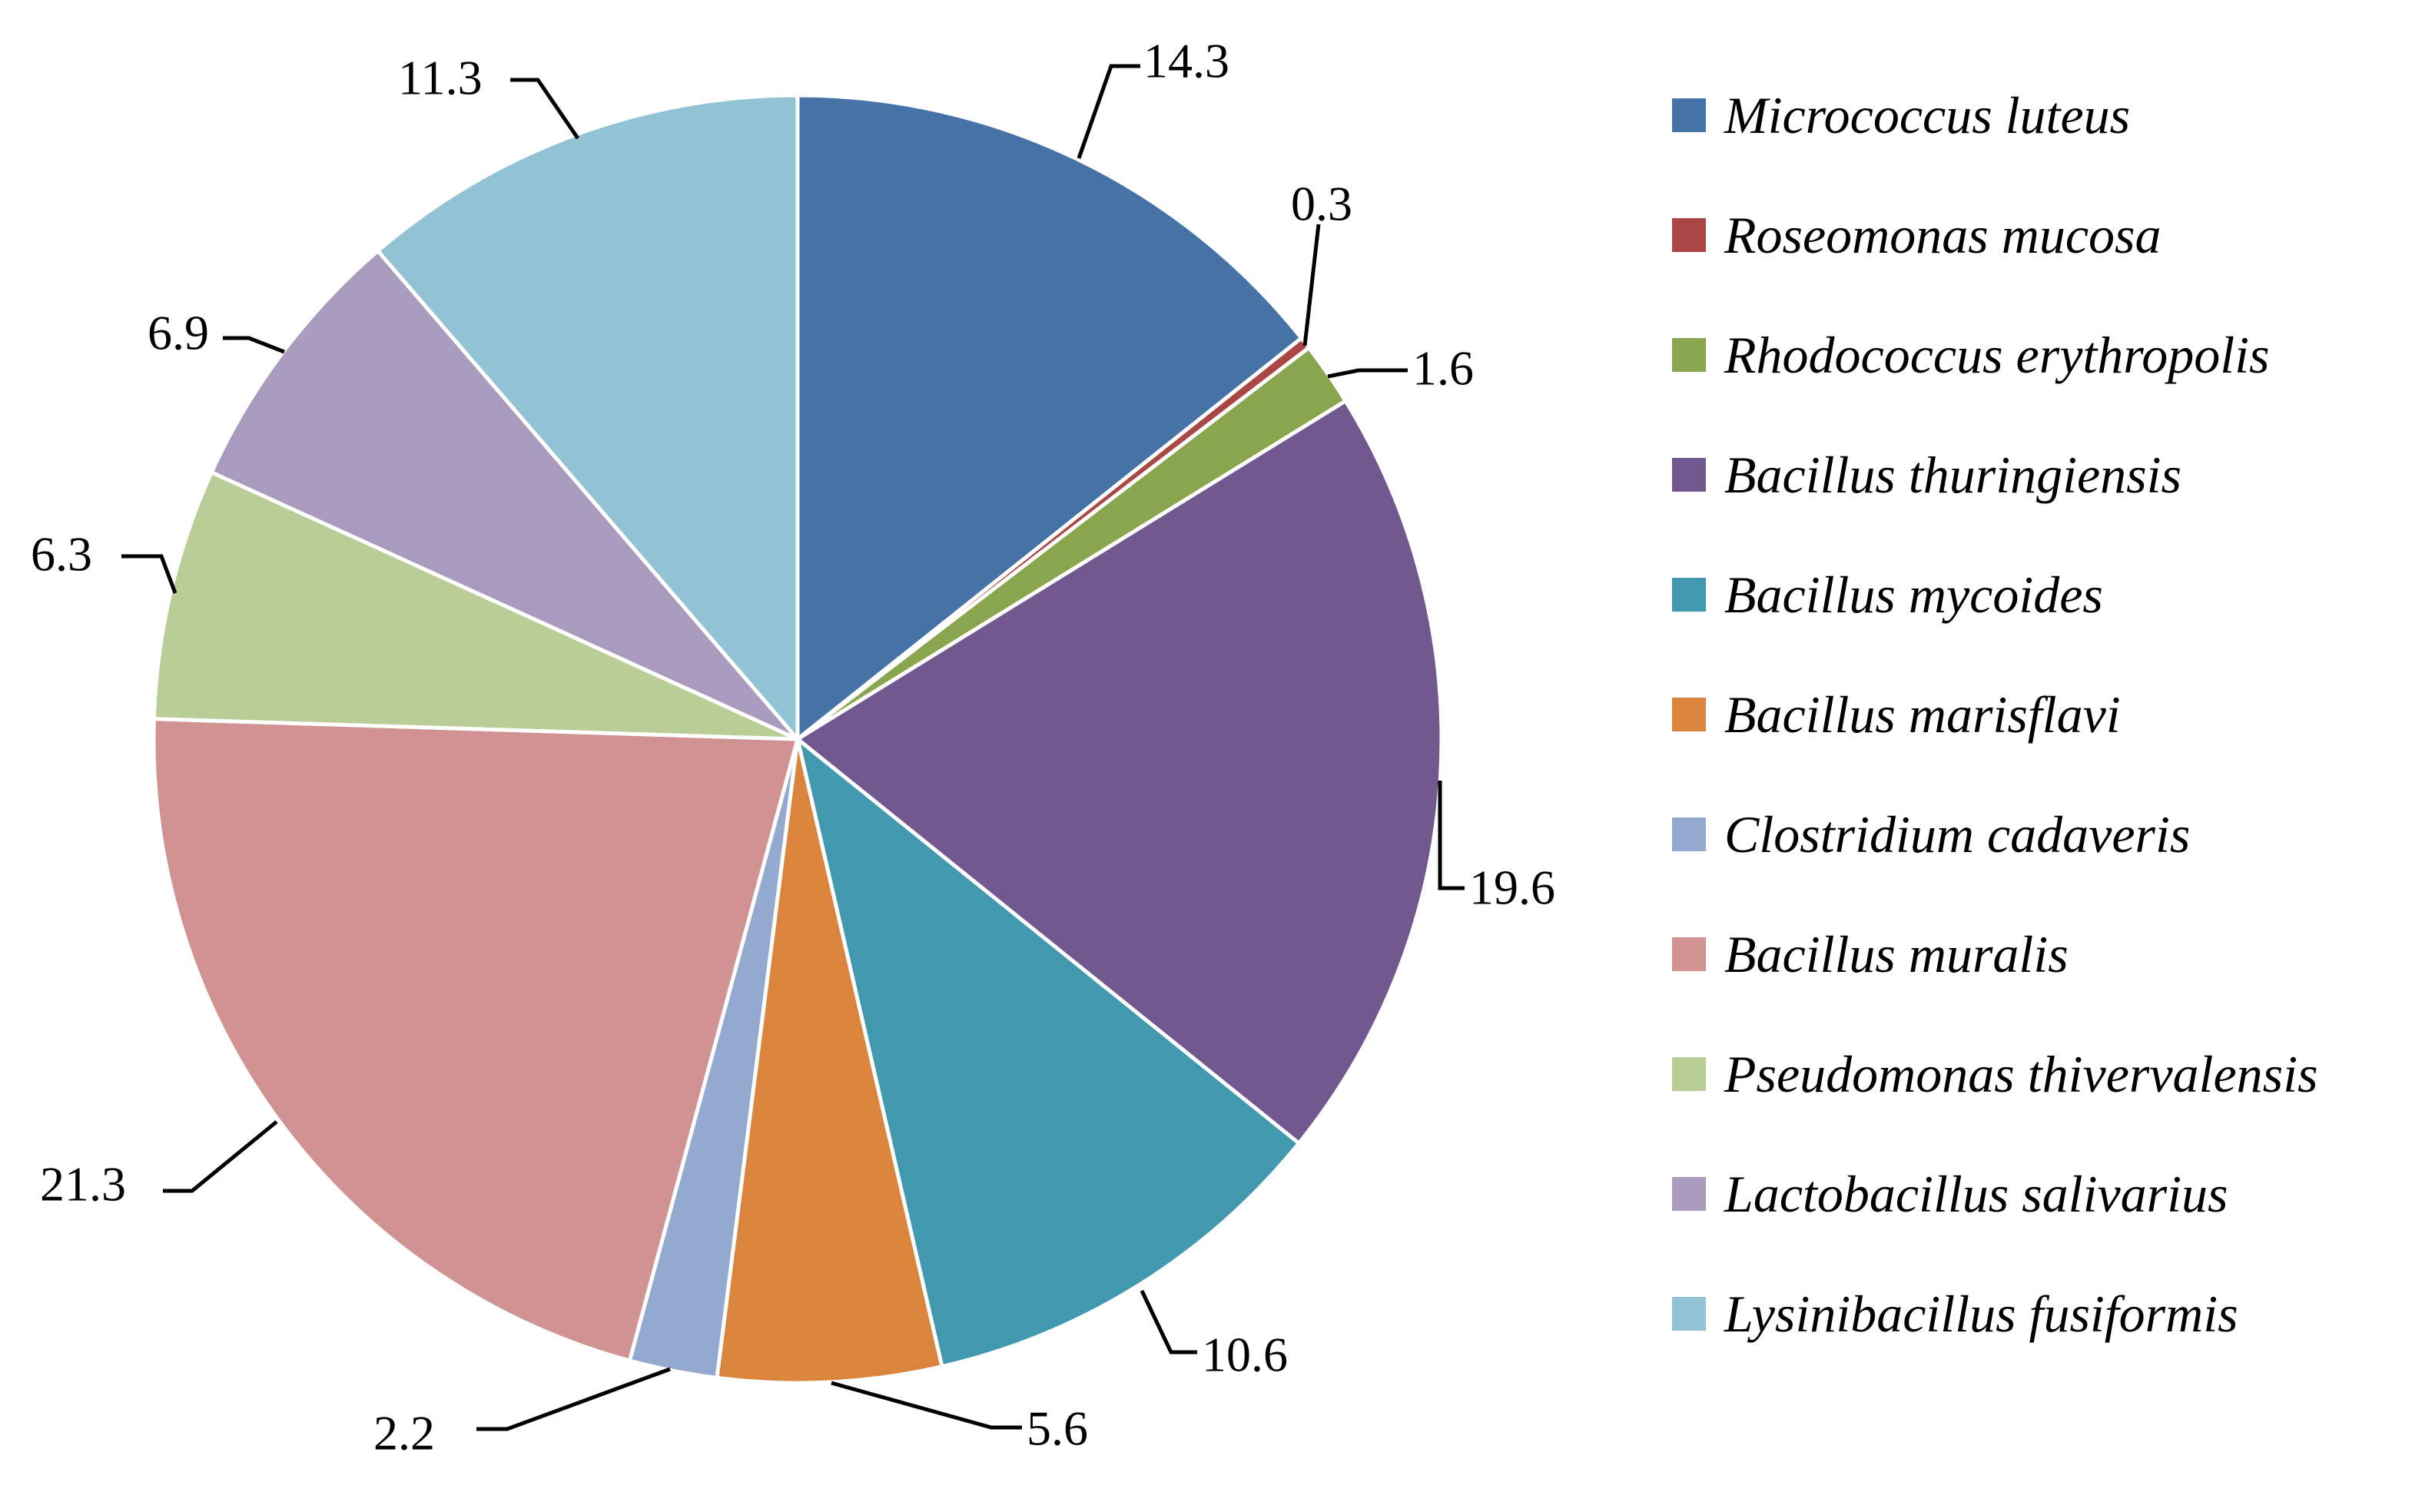  Describe the element at coordinates (830, 1061) in the screenshot. I see `pie-slice-bacillus-marisflavi` at that location.